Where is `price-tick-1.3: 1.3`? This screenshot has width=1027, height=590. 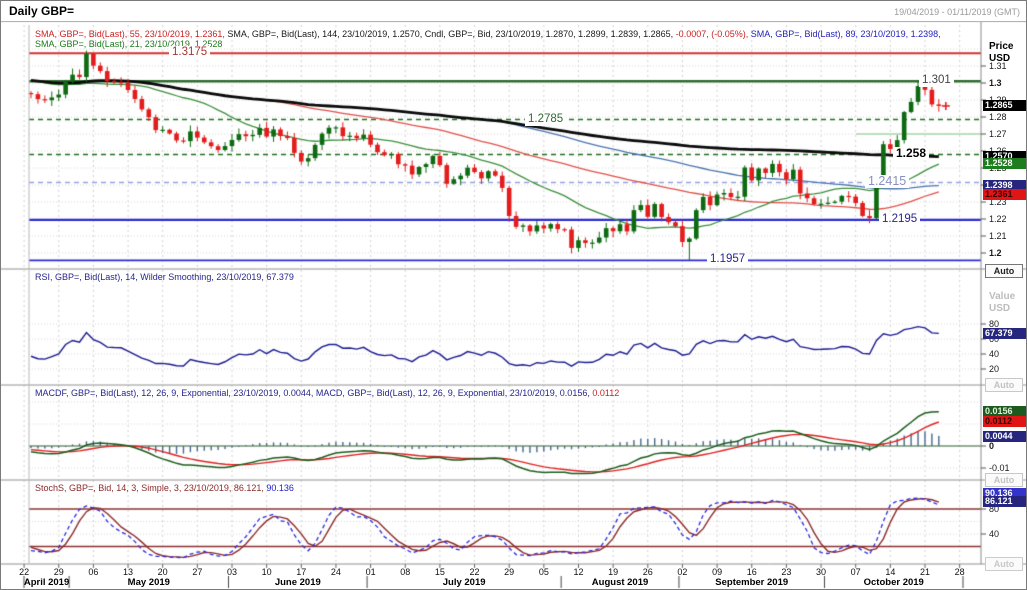 price-tick-1.3: 1.3 is located at coordinates (995, 83).